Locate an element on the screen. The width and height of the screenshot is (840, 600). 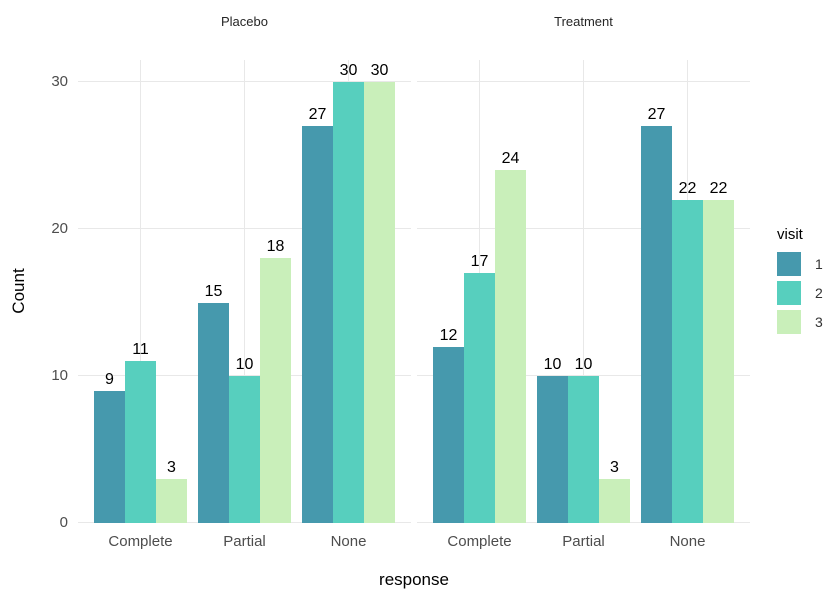
bar-treatment-partial-visit1 is located at coordinates (552, 449).